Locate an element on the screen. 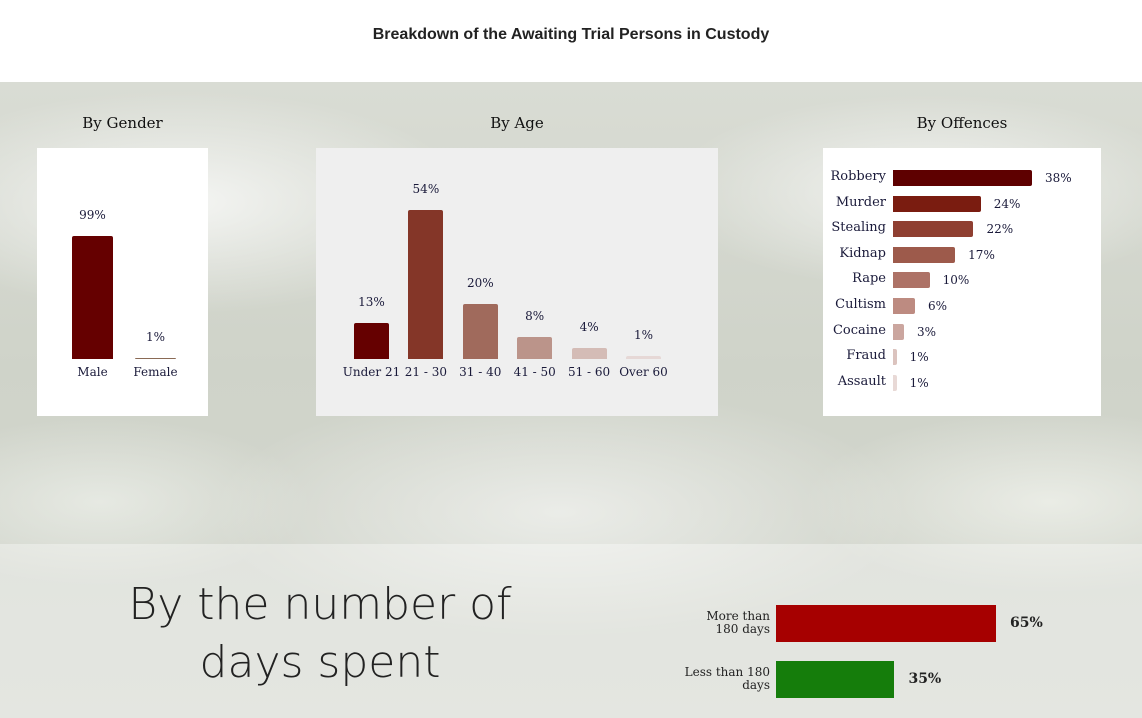 The height and width of the screenshot is (718, 1142). value-label-under-21: 13% is located at coordinates (371, 302).